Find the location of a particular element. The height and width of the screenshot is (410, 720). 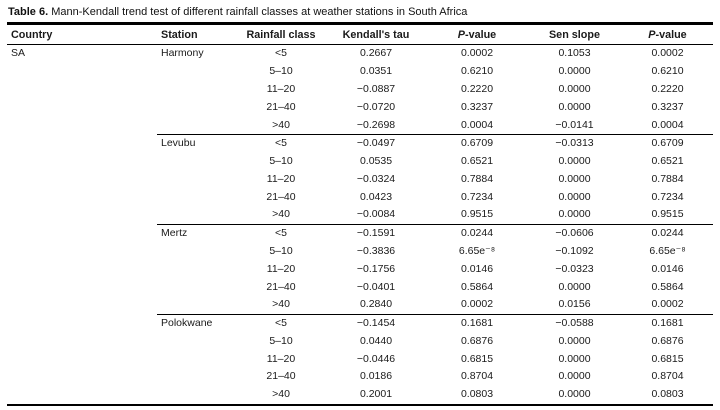

cell-station: Mertz is located at coordinates (197, 233).